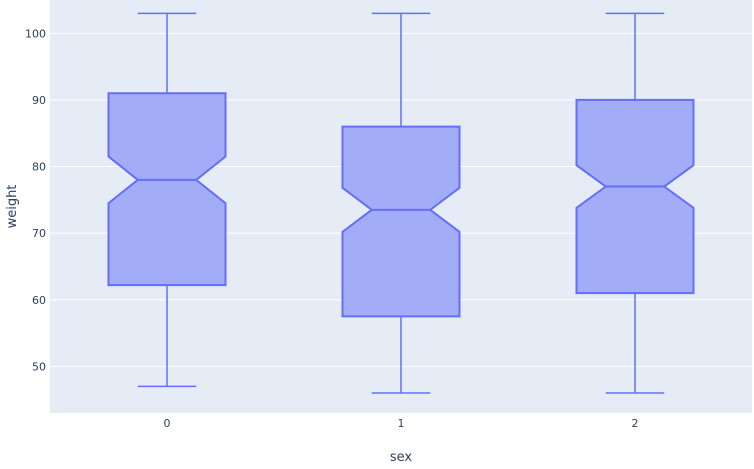 This screenshot has height=469, width=754. I want to click on y-tick-label-70: 70, so click(39, 233).